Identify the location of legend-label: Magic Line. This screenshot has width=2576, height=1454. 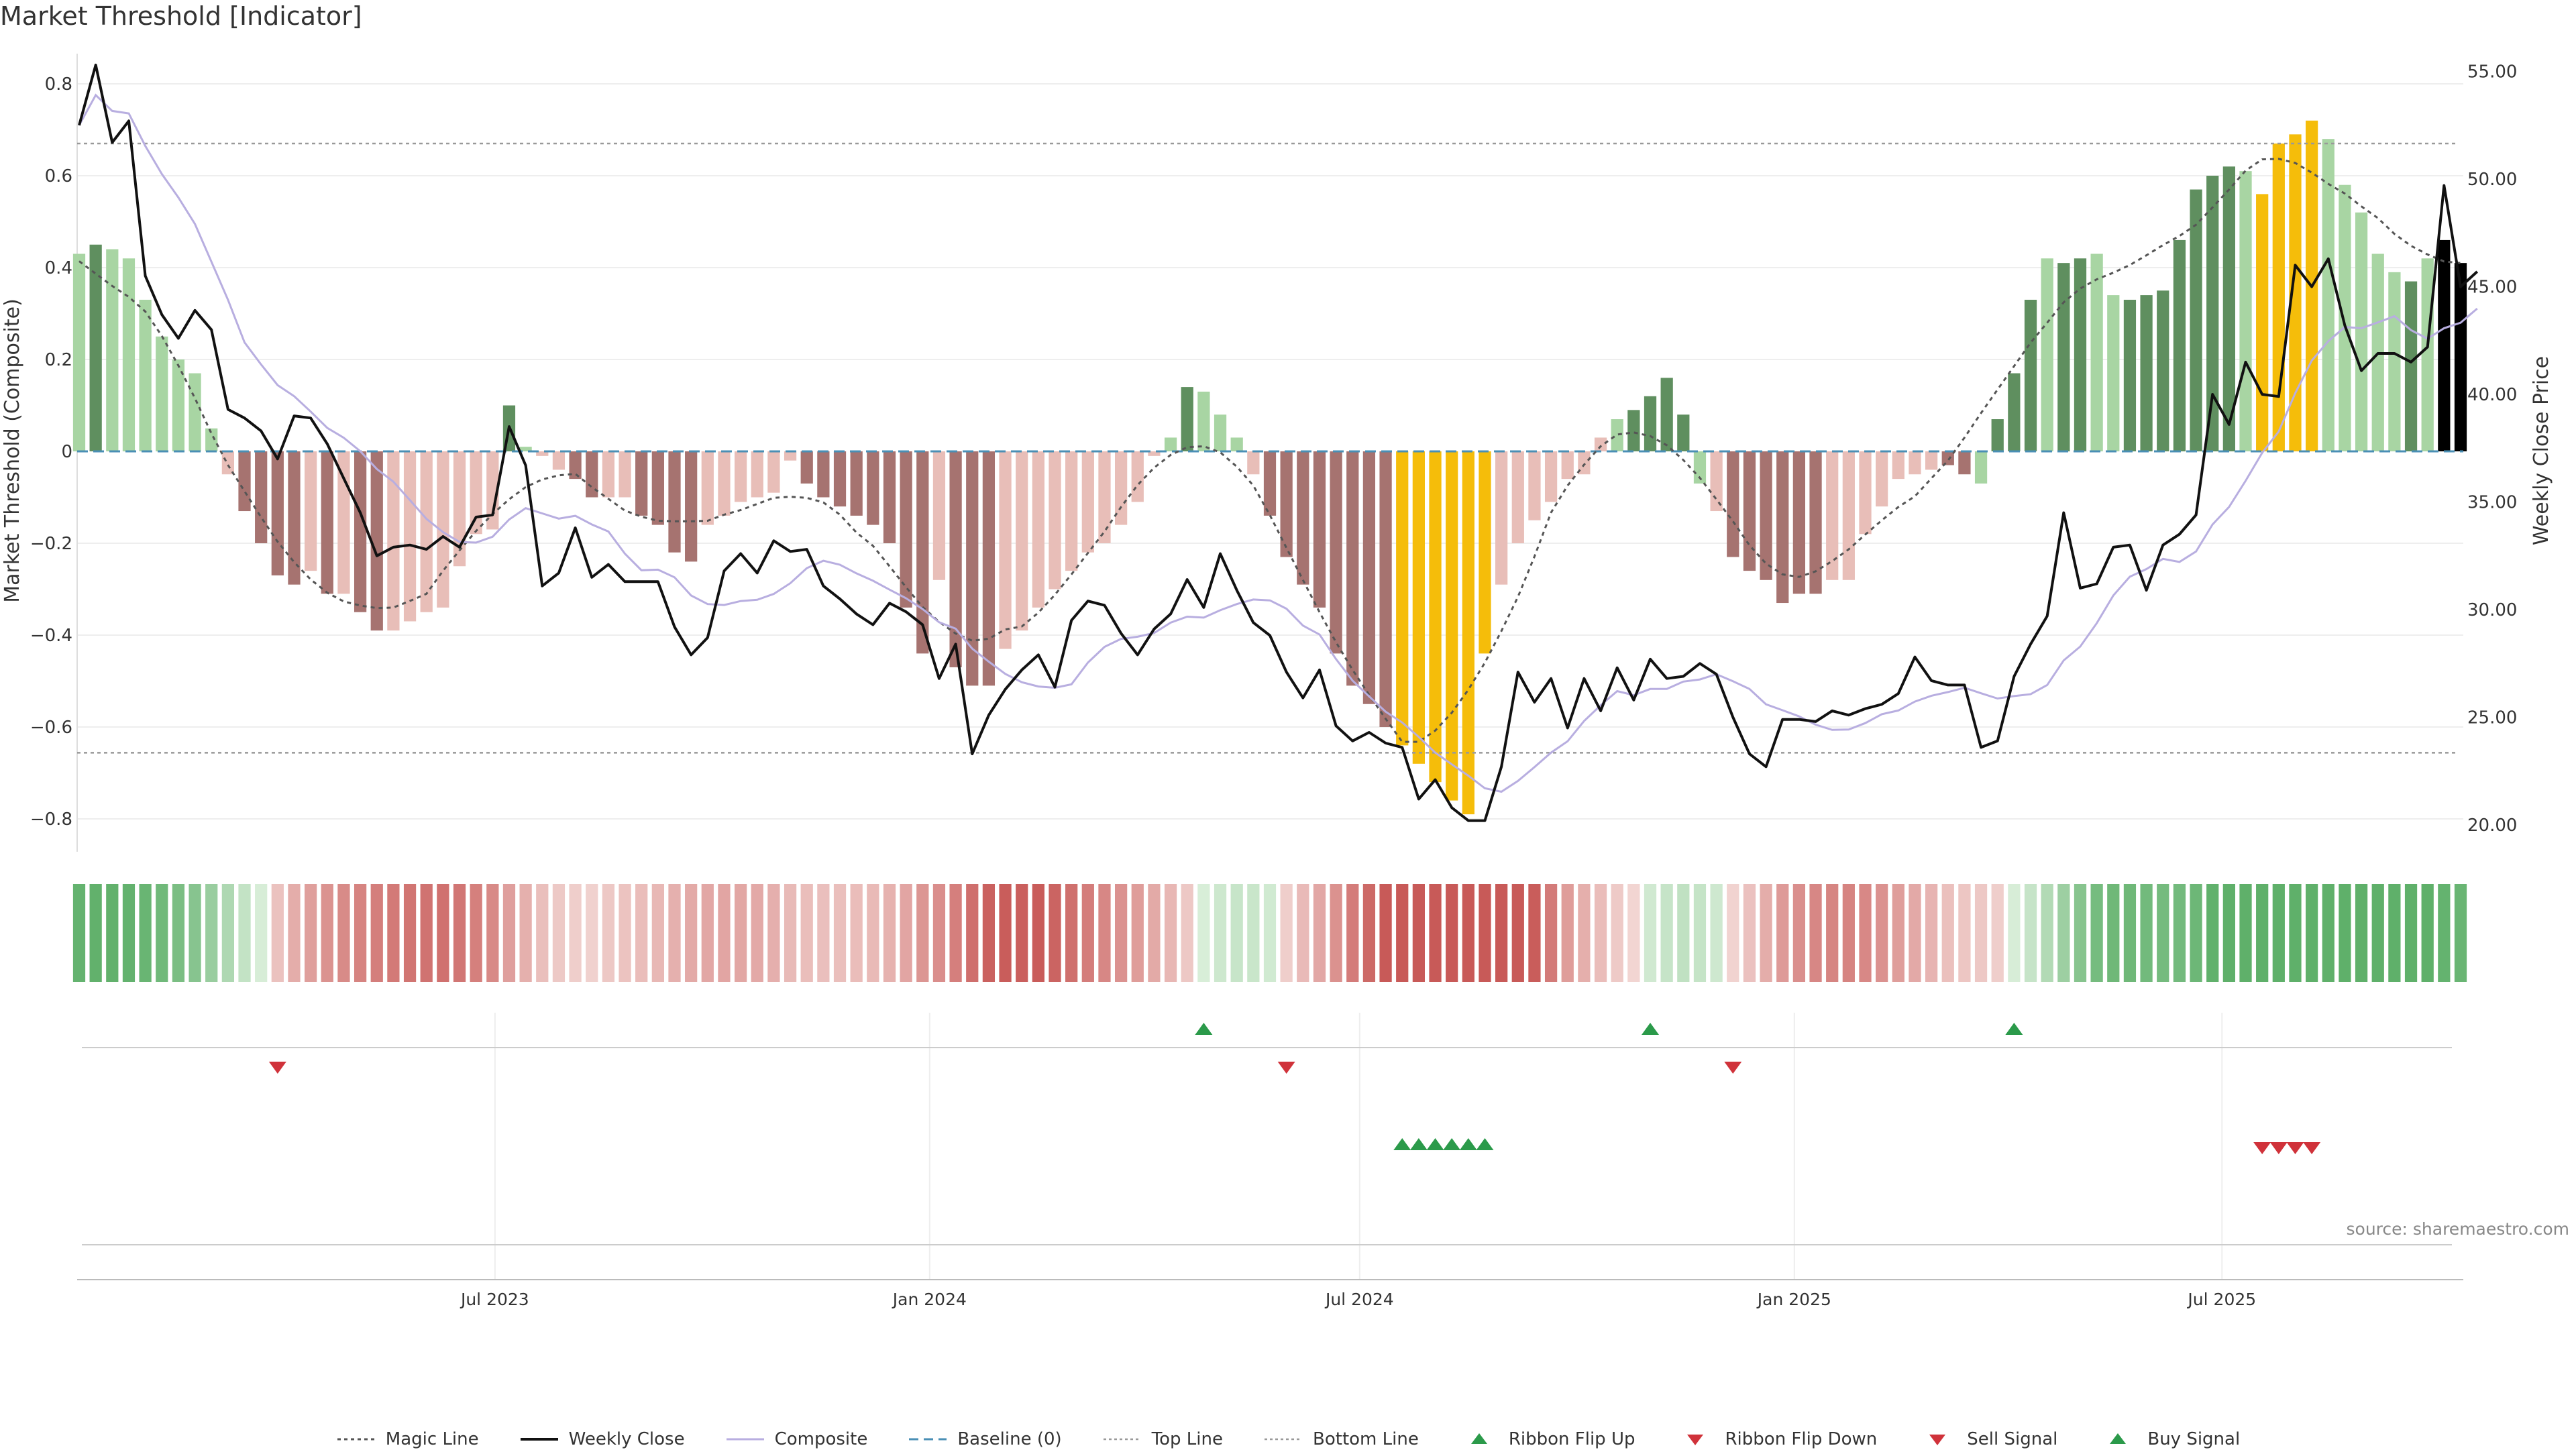
(432, 1439).